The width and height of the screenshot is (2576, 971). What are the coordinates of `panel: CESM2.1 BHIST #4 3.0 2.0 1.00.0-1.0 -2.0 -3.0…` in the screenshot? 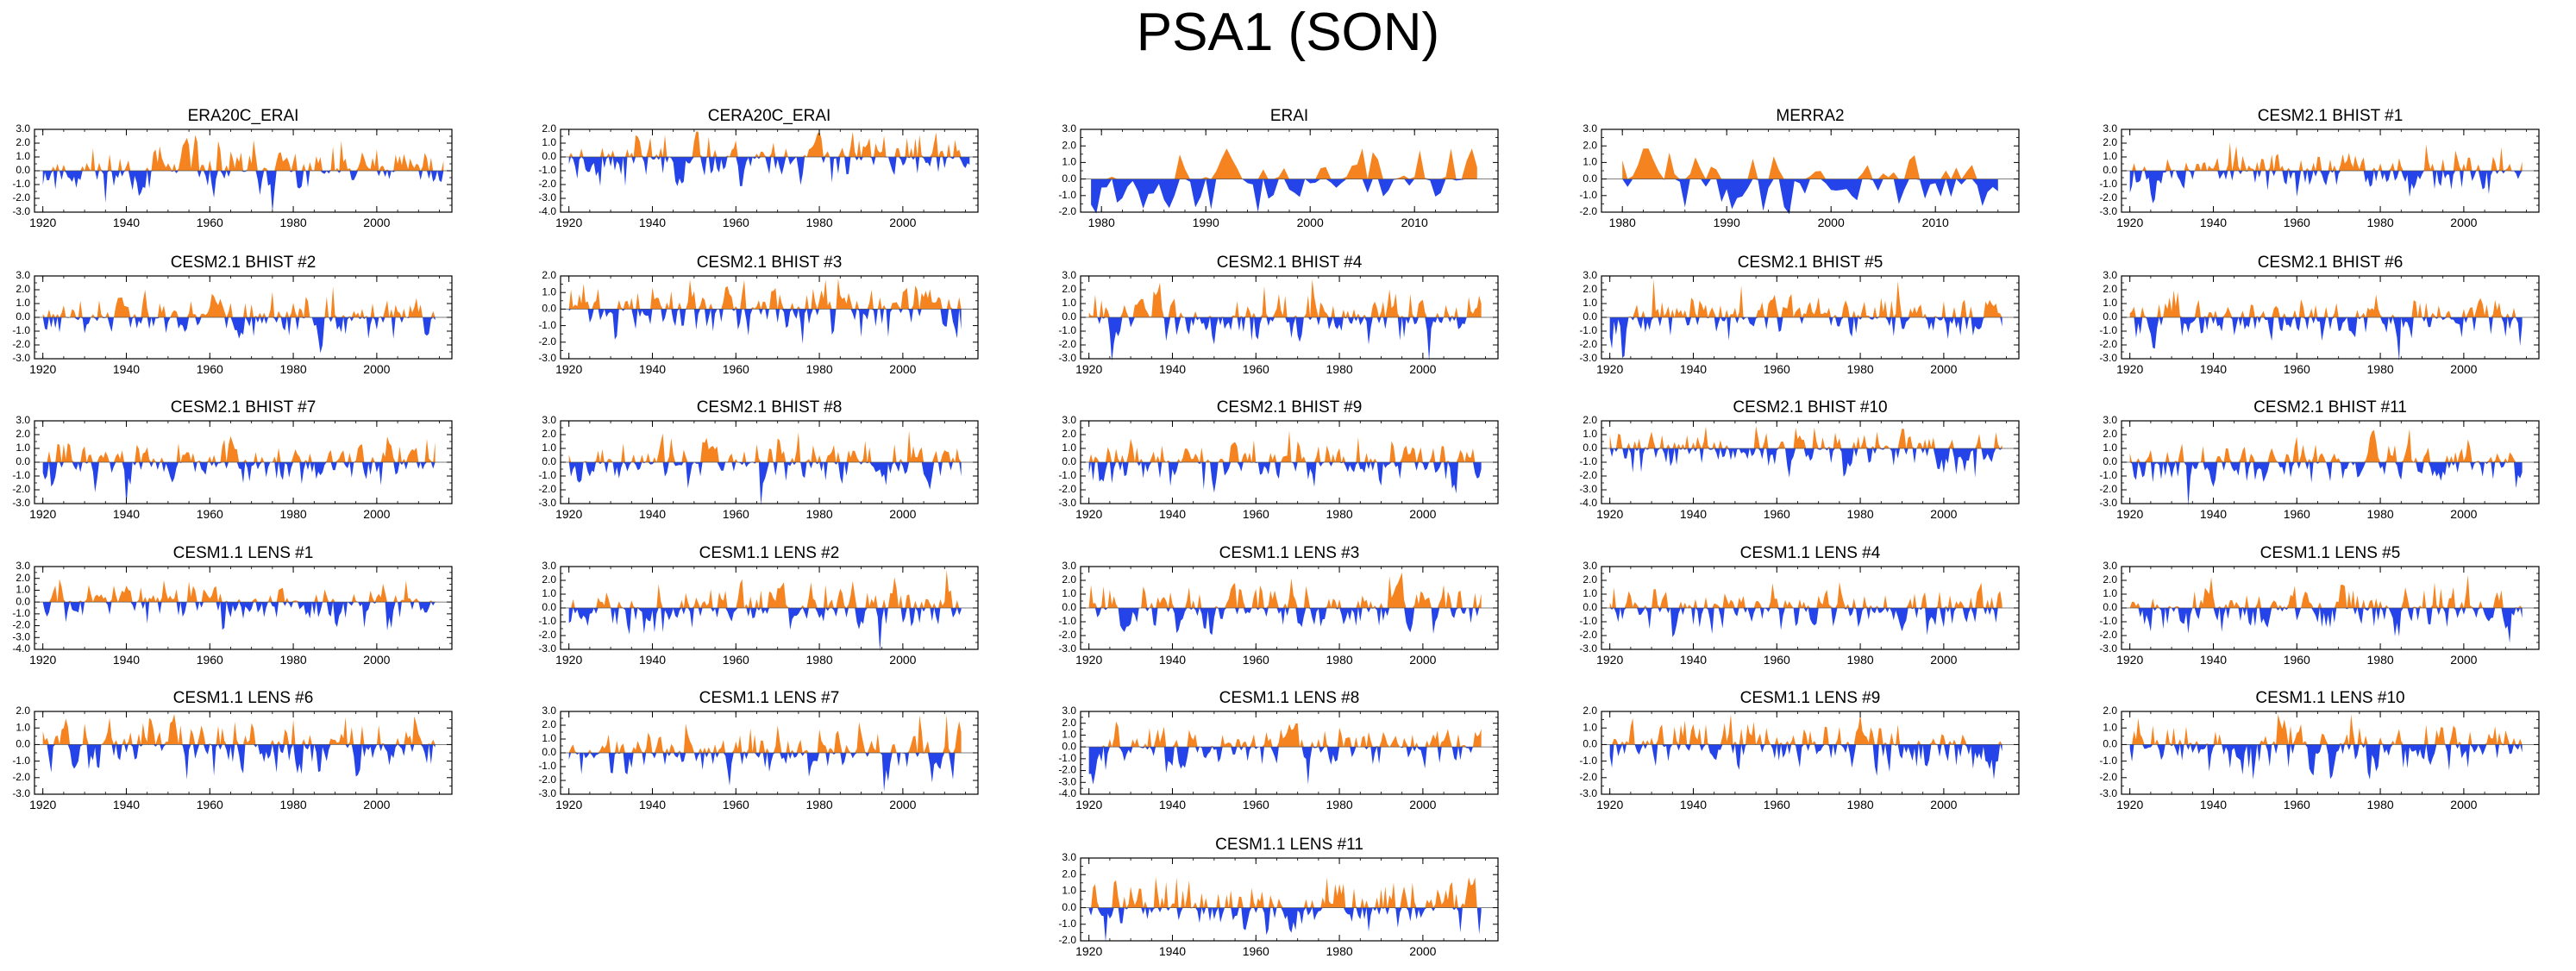 It's located at (1278, 315).